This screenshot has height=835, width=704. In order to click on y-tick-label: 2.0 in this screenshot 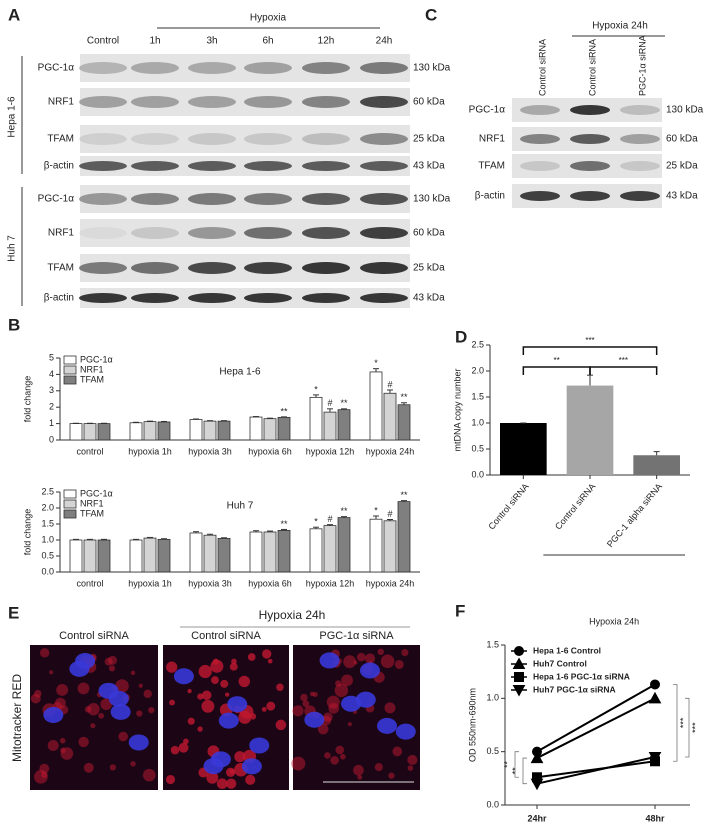, I will do `click(47, 507)`.